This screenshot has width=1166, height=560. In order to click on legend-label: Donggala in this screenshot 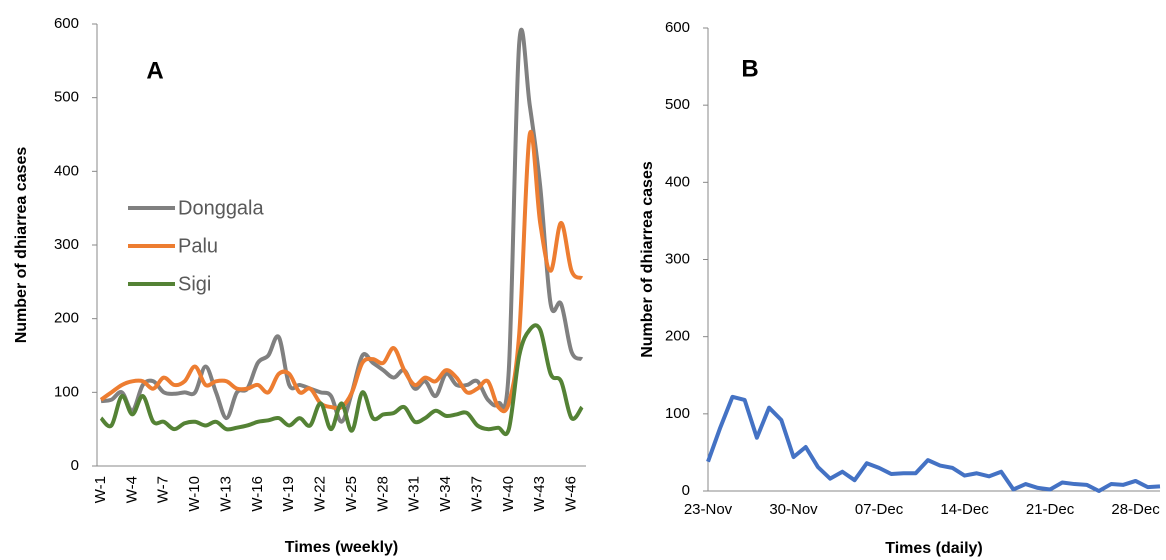, I will do `click(221, 208)`.